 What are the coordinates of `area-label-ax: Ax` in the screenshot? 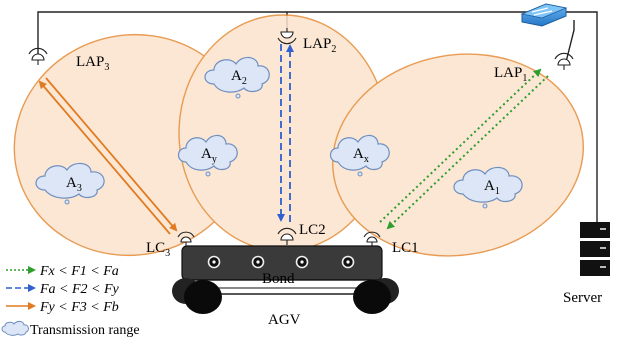 It's located at (361, 155).